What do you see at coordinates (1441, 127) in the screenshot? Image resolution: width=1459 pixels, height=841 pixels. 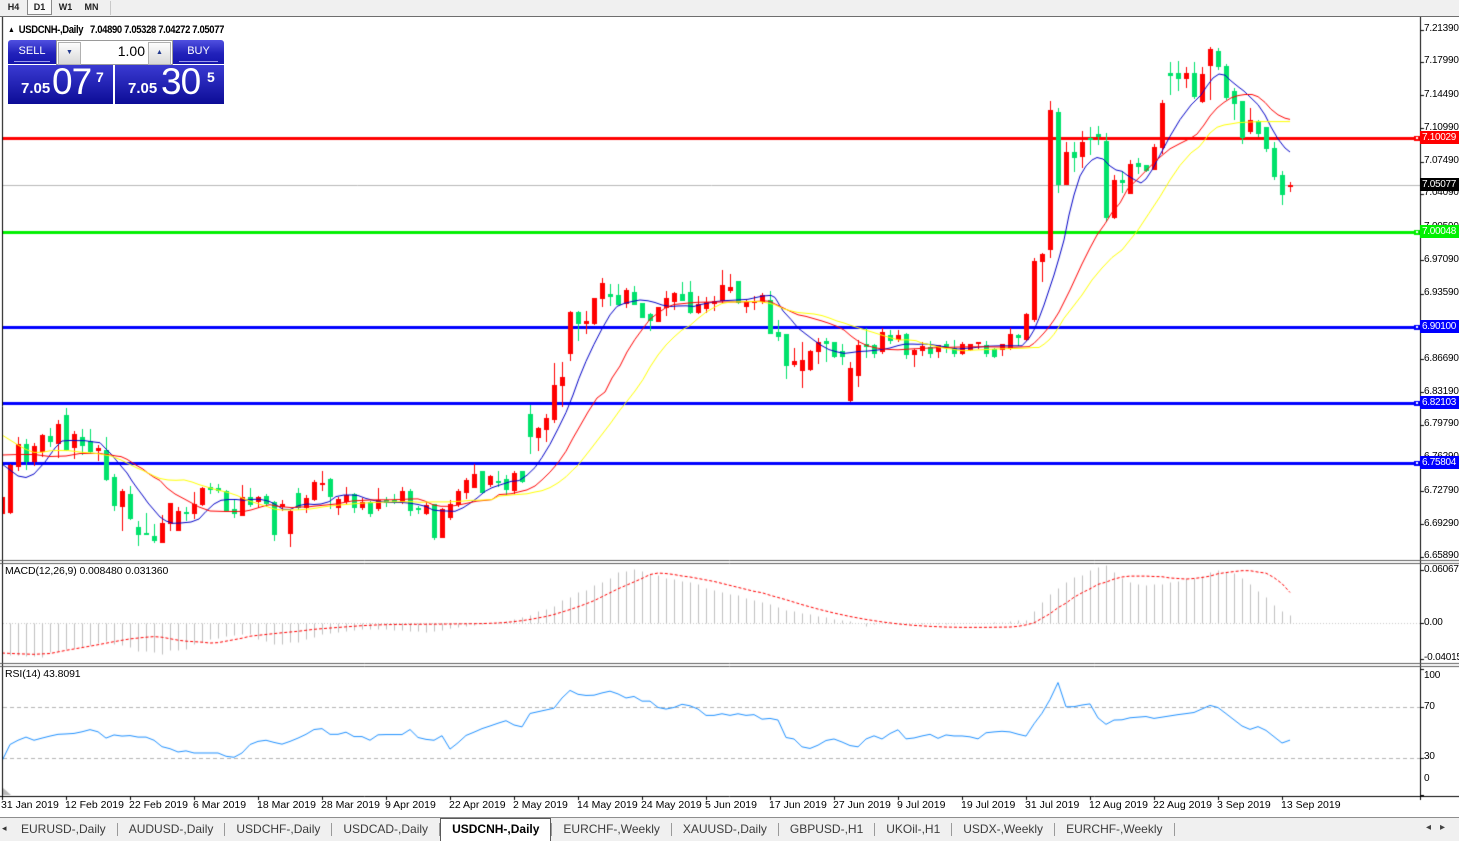 I see `price-tick-label: 7.10990` at bounding box center [1441, 127].